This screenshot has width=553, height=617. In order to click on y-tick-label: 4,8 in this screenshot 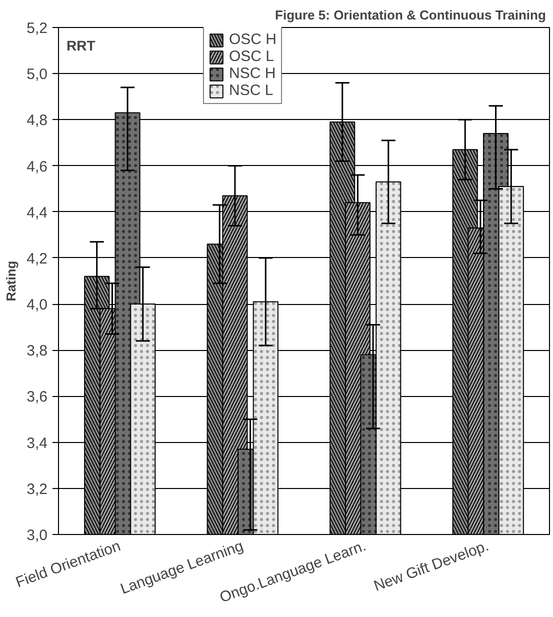, I will do `click(37, 121)`.